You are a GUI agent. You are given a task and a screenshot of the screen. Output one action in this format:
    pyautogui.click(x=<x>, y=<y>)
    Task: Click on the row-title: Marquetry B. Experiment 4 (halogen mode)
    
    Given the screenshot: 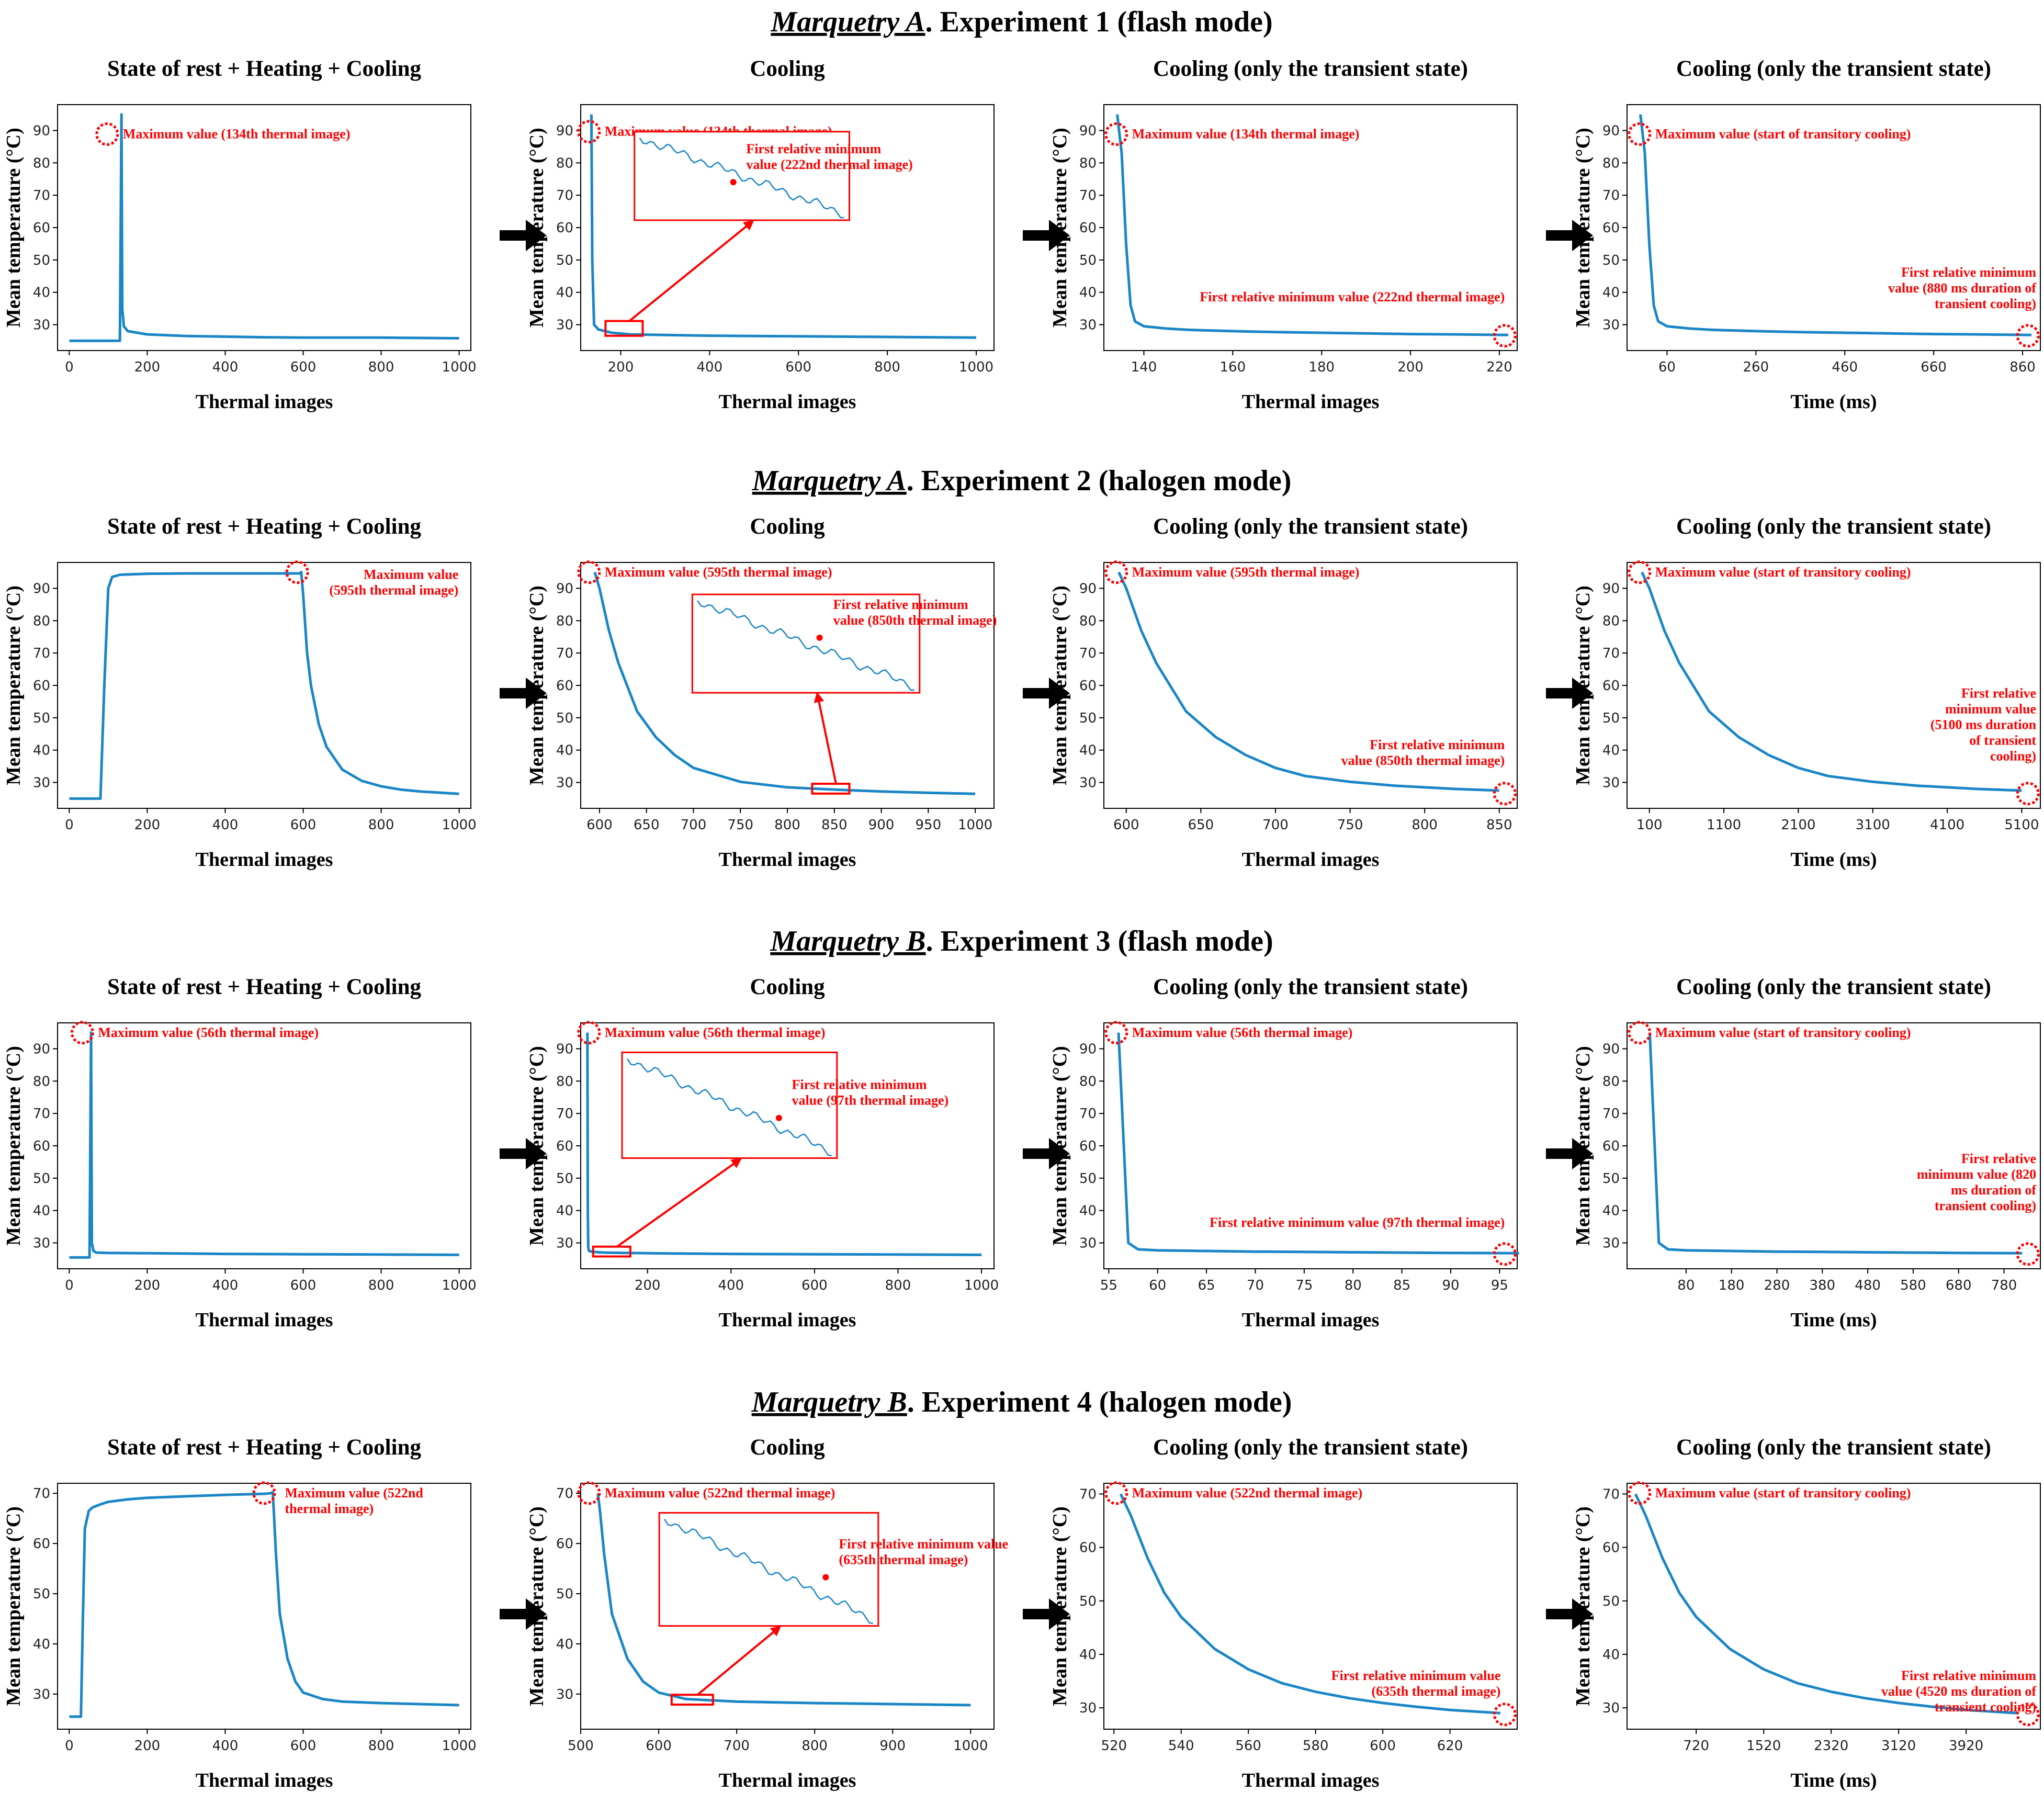 What is the action you would take?
    pyautogui.click(x=1021, y=1402)
    